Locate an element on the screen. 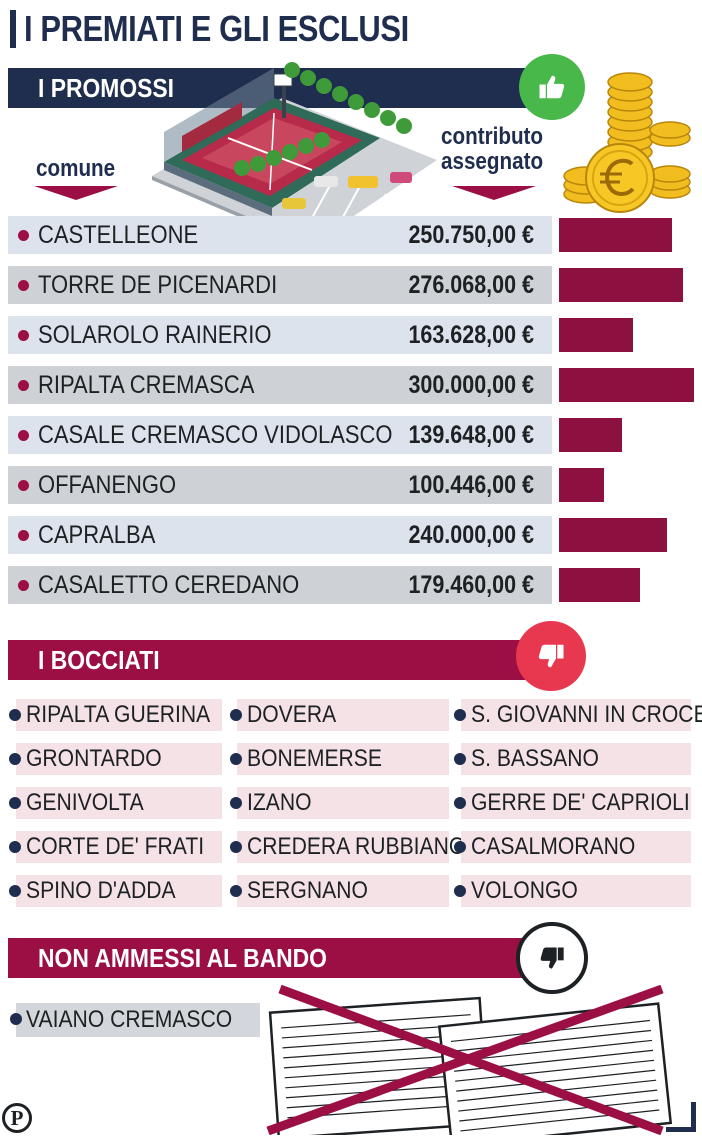  comune-name: CASALE CREMASCO VIDOLASCO is located at coordinates (215, 435).